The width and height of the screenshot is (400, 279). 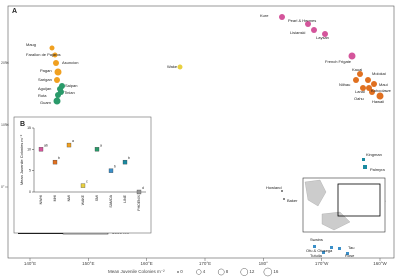 I want to click on chart-title: B, so click(x=22, y=124).